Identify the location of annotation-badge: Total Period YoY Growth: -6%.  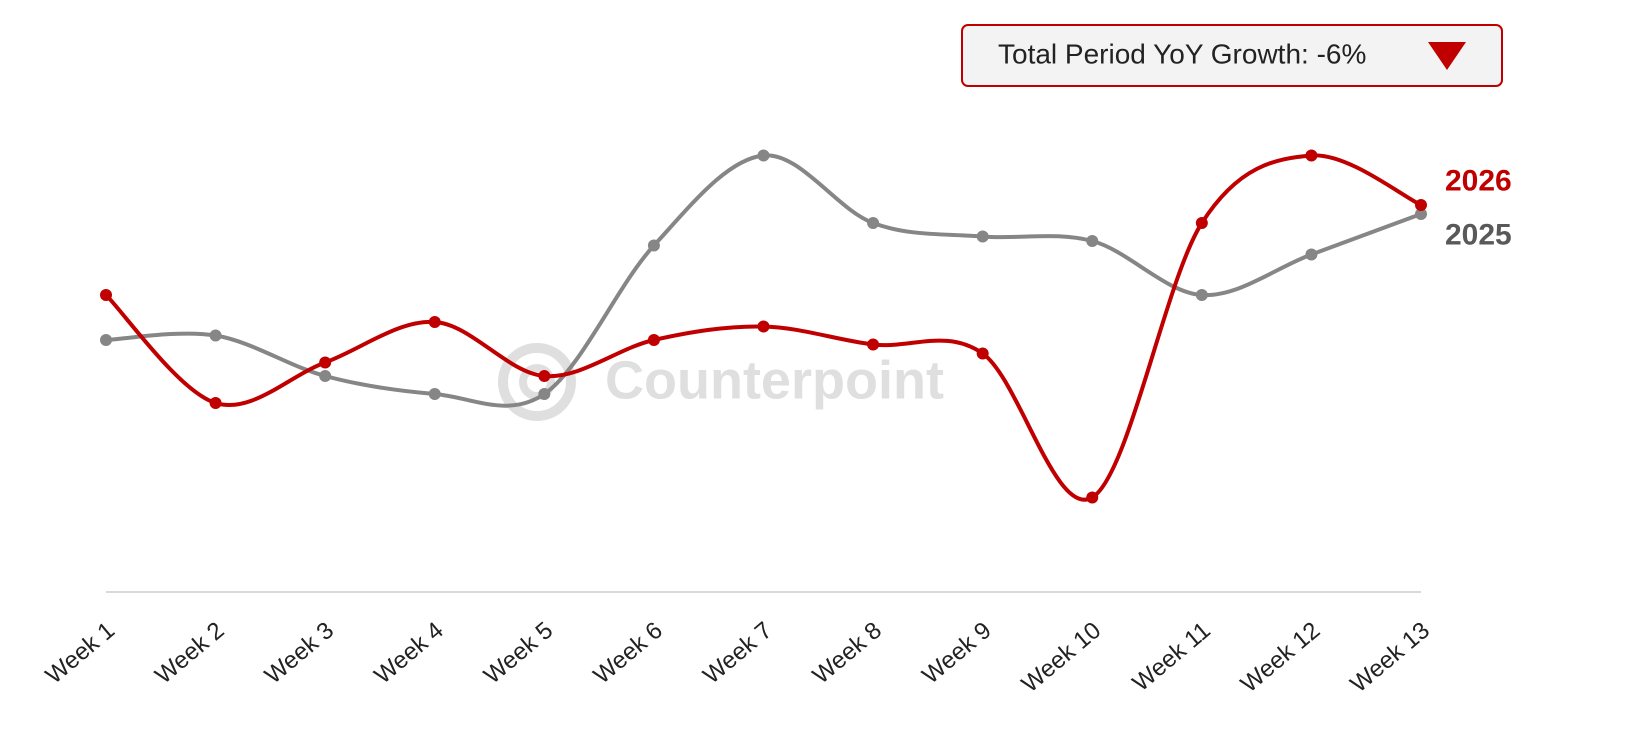
(1232, 55).